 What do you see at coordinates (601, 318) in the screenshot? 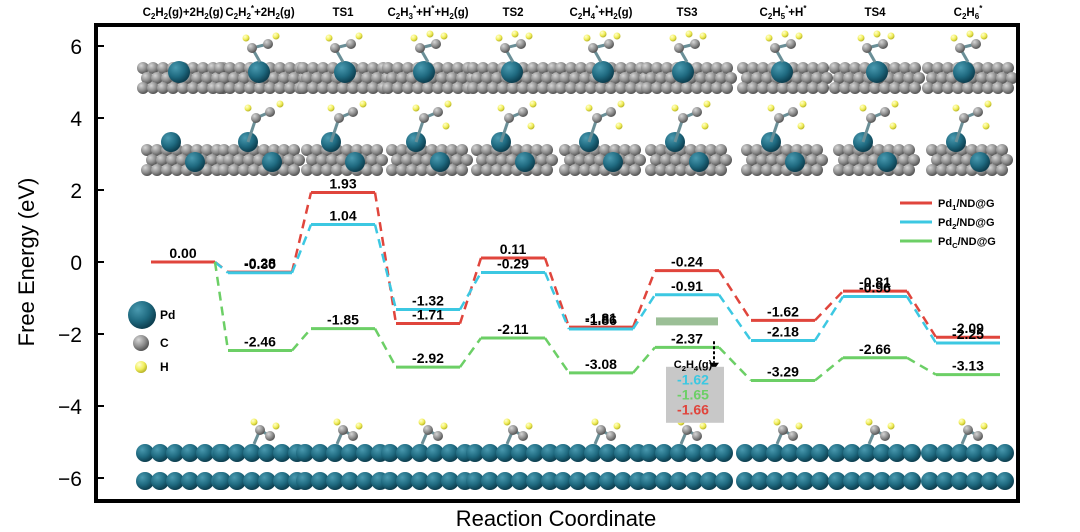
I see `energy-value-label: -1.81` at bounding box center [601, 318].